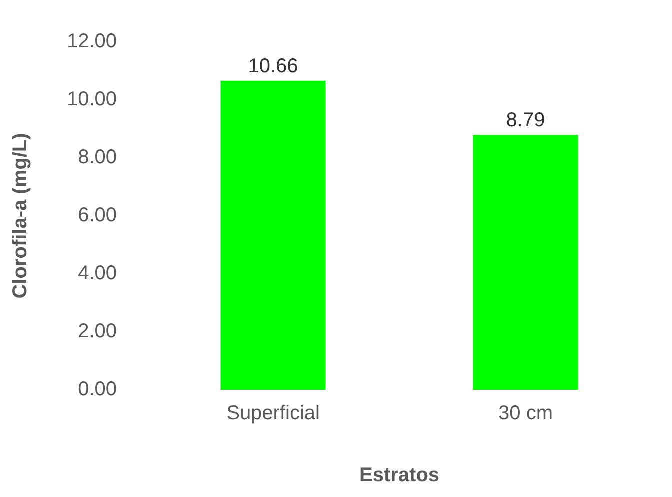 This screenshot has height=497, width=672. What do you see at coordinates (21, 216) in the screenshot?
I see `y-axis-title: Clorofila-a (mg/L)` at bounding box center [21, 216].